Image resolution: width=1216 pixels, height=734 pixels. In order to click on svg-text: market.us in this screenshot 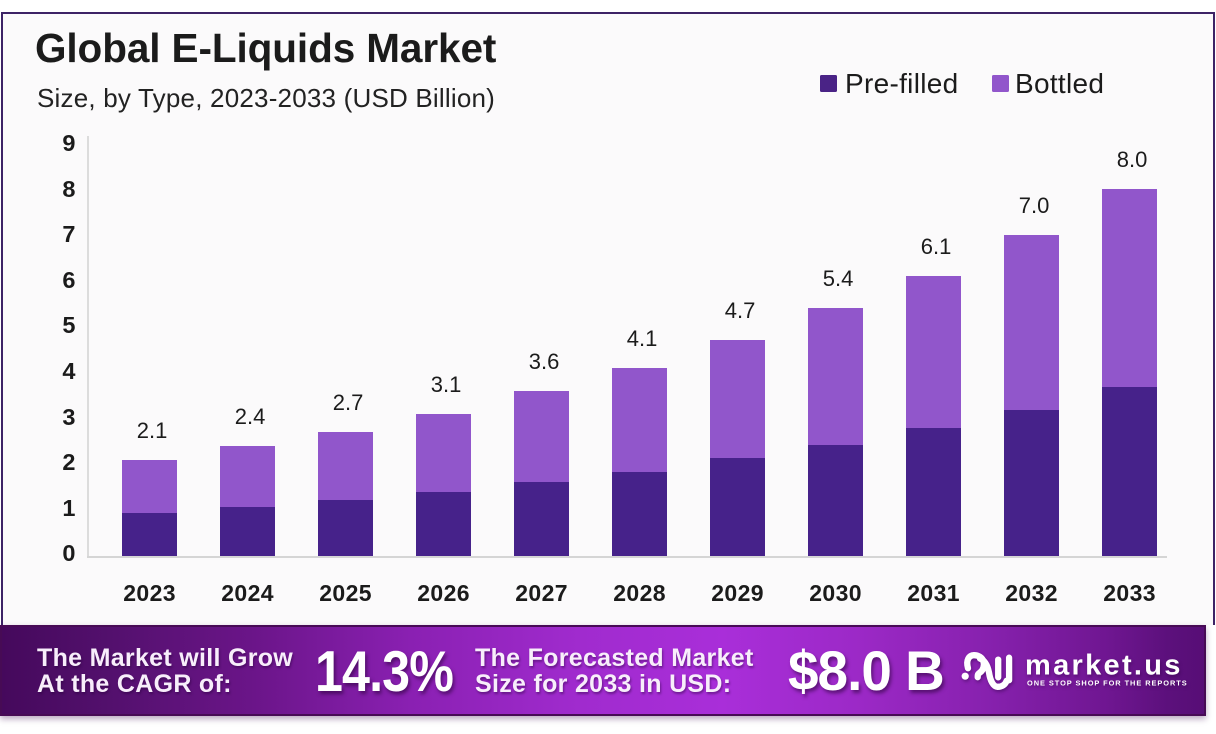, I will do `click(1104, 666)`.